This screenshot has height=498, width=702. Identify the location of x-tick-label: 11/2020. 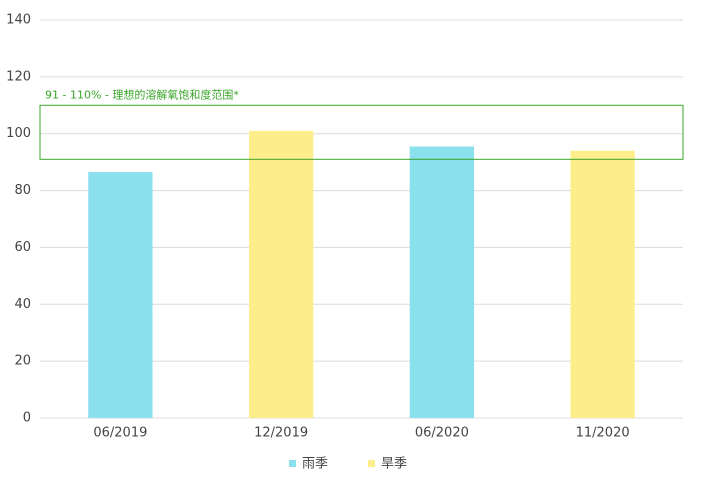
(603, 433).